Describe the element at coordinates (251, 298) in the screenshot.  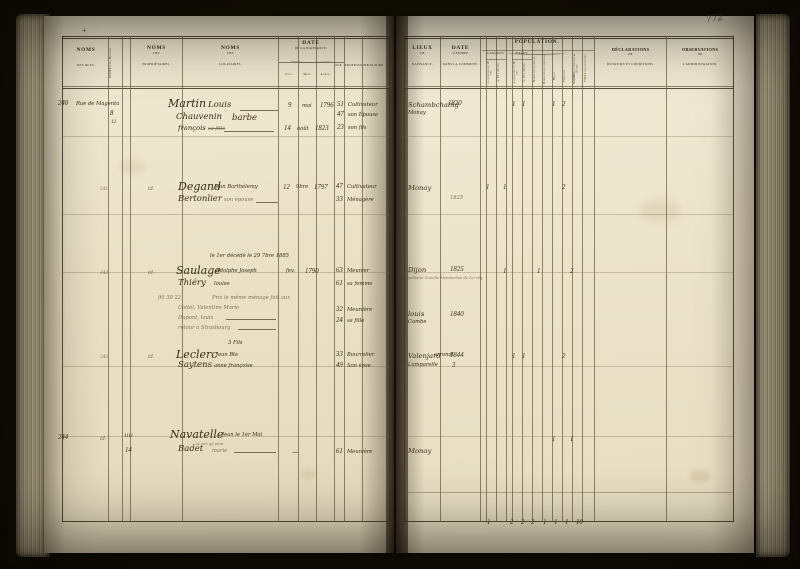
I see `row-marginal-note: Pris le même ménage fait aux` at that location.